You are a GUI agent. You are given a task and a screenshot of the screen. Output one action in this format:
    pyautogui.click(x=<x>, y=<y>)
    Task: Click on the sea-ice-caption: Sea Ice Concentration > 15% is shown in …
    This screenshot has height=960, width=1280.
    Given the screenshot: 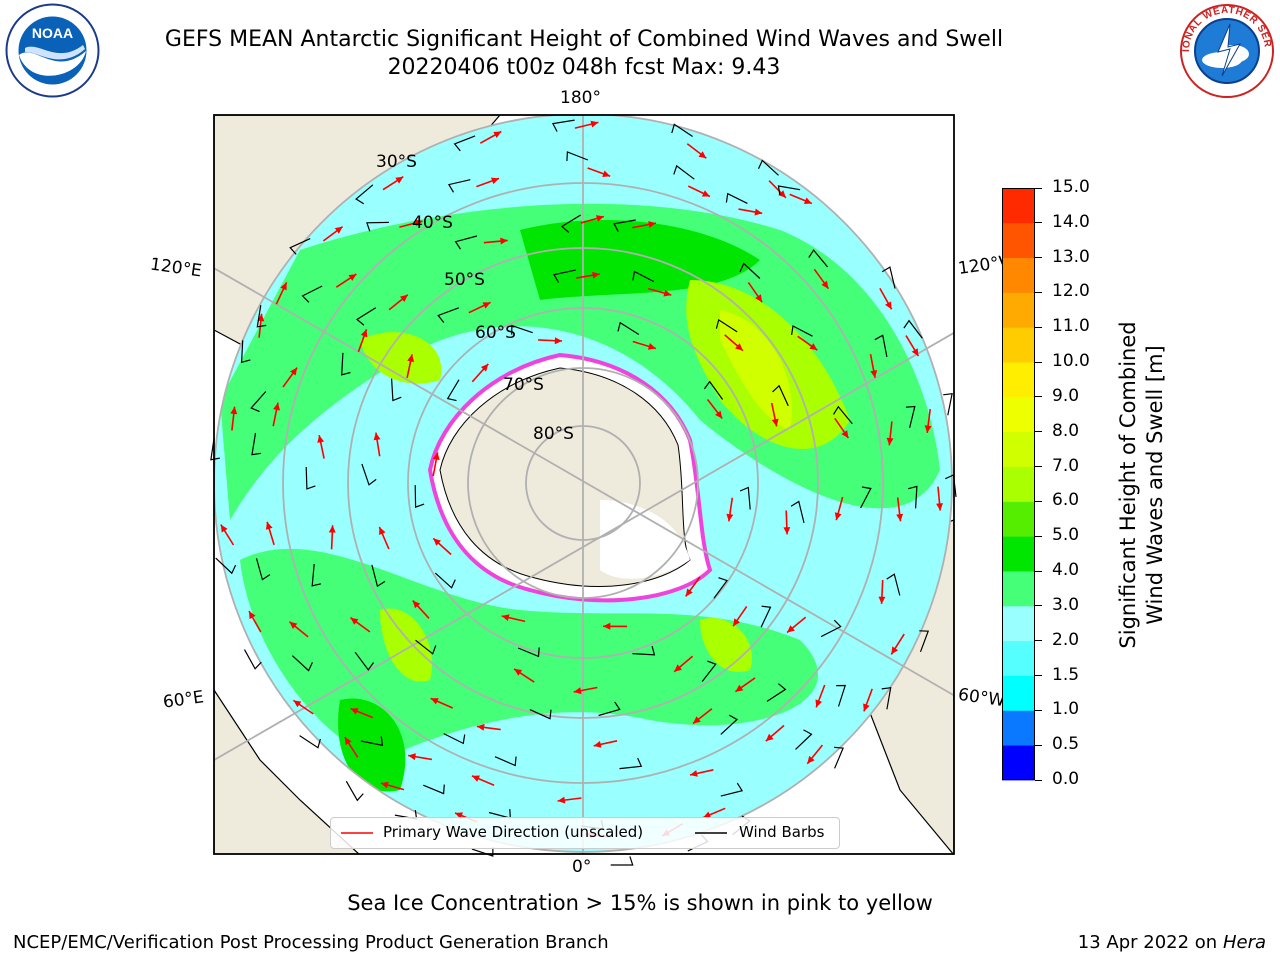 What is the action you would take?
    pyautogui.click(x=640, y=903)
    